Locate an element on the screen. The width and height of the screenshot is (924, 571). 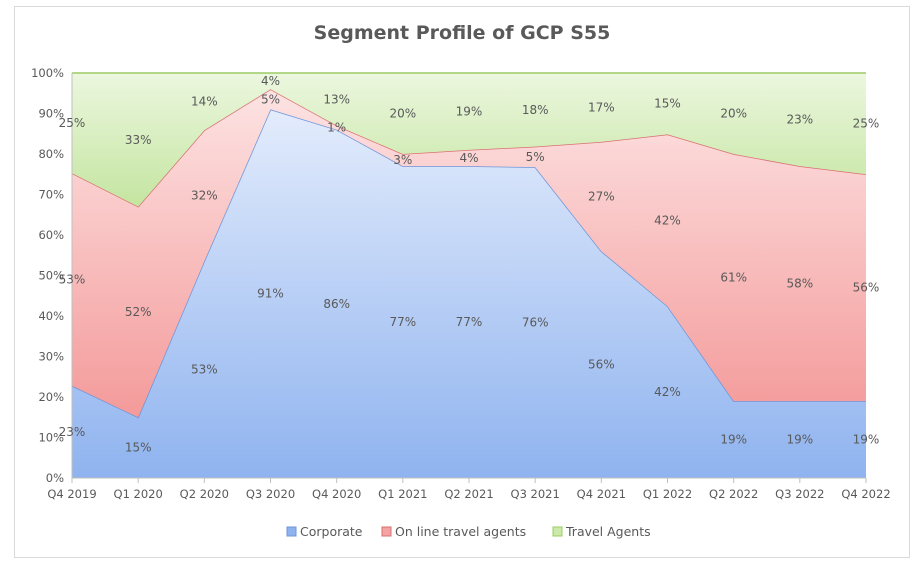
y-tick-label: 100% is located at coordinates (47, 73).